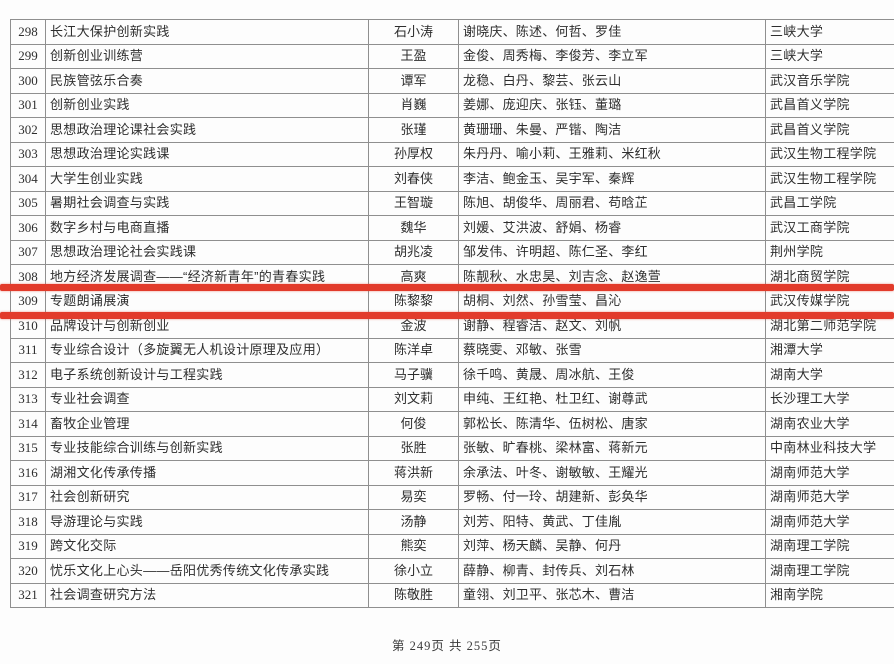  Describe the element at coordinates (28, 448) in the screenshot. I see `row-number-cell: 315` at that location.